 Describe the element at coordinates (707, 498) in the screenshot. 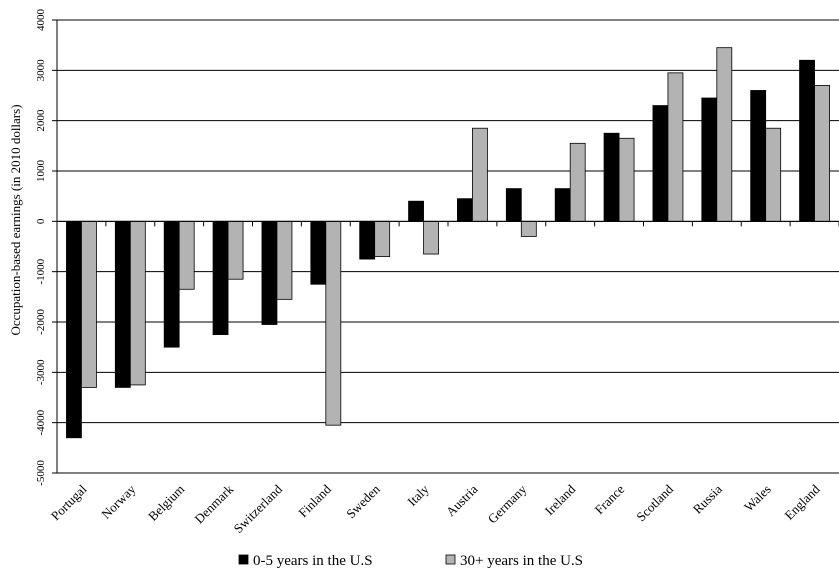

I see `x-tick-label-russia: Russia` at that location.